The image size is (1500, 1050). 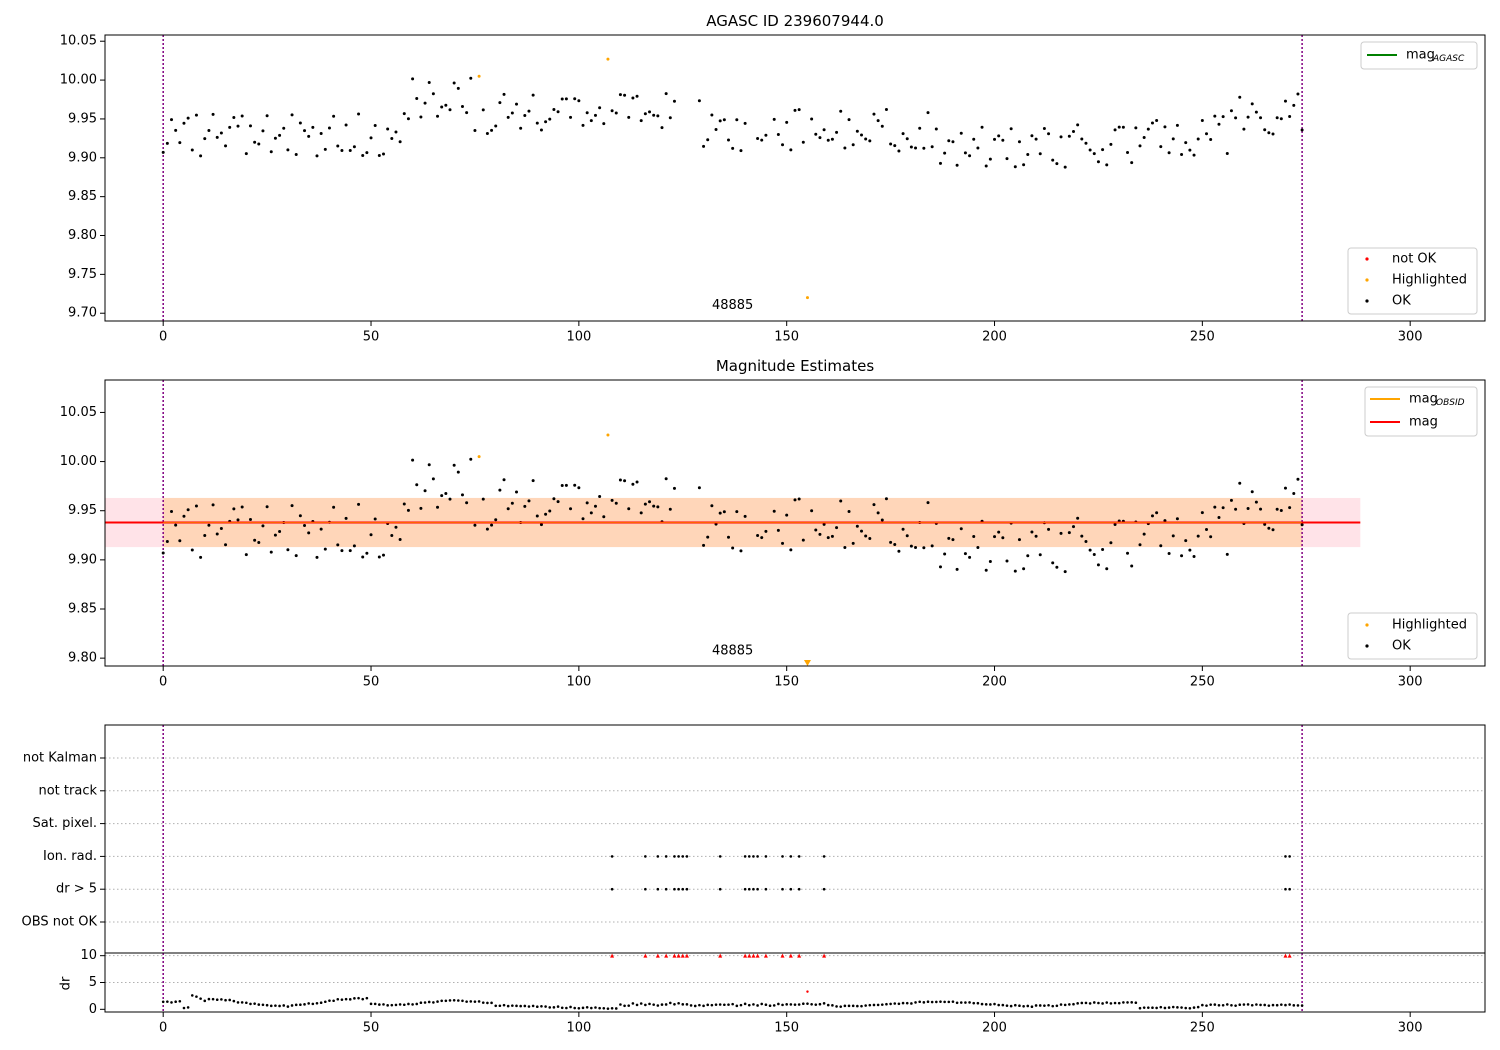 What do you see at coordinates (732, 305) in the screenshot?
I see `obsid-label: 48885` at bounding box center [732, 305].